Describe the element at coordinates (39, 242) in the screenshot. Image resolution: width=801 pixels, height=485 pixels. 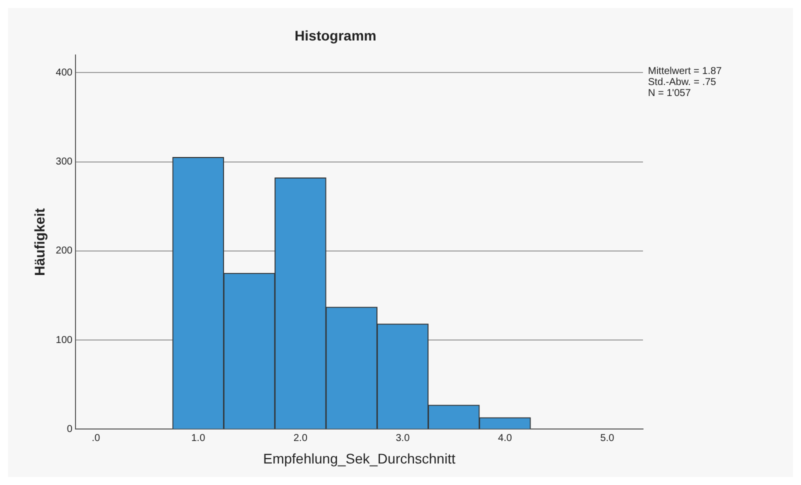
I see `y-axis-title: Häufigkeit` at that location.